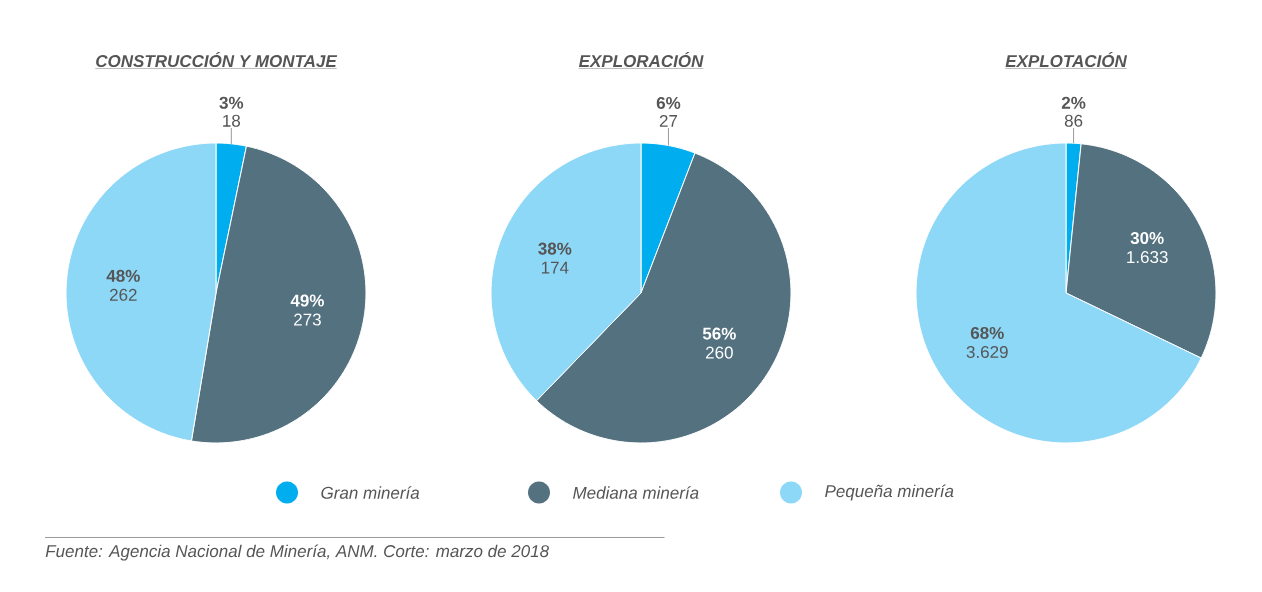 This screenshot has height=592, width=1262. I want to click on chart-title: EXPLOTACIÓN, so click(1066, 59).